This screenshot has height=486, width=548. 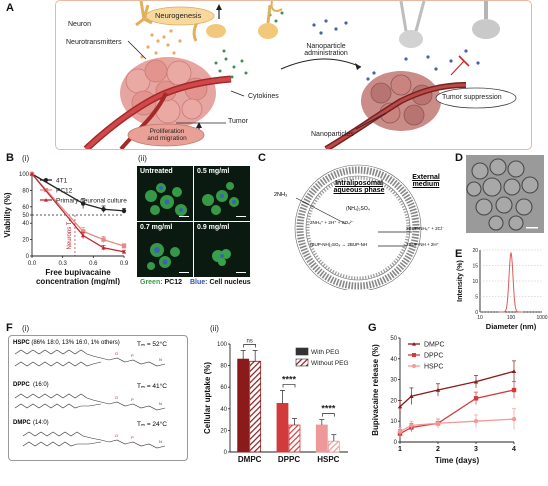 What do you see at coordinates (358, 209) in the screenshot?
I see `label-nh42so4: (NH₄)₂SO₄` at bounding box center [358, 209].